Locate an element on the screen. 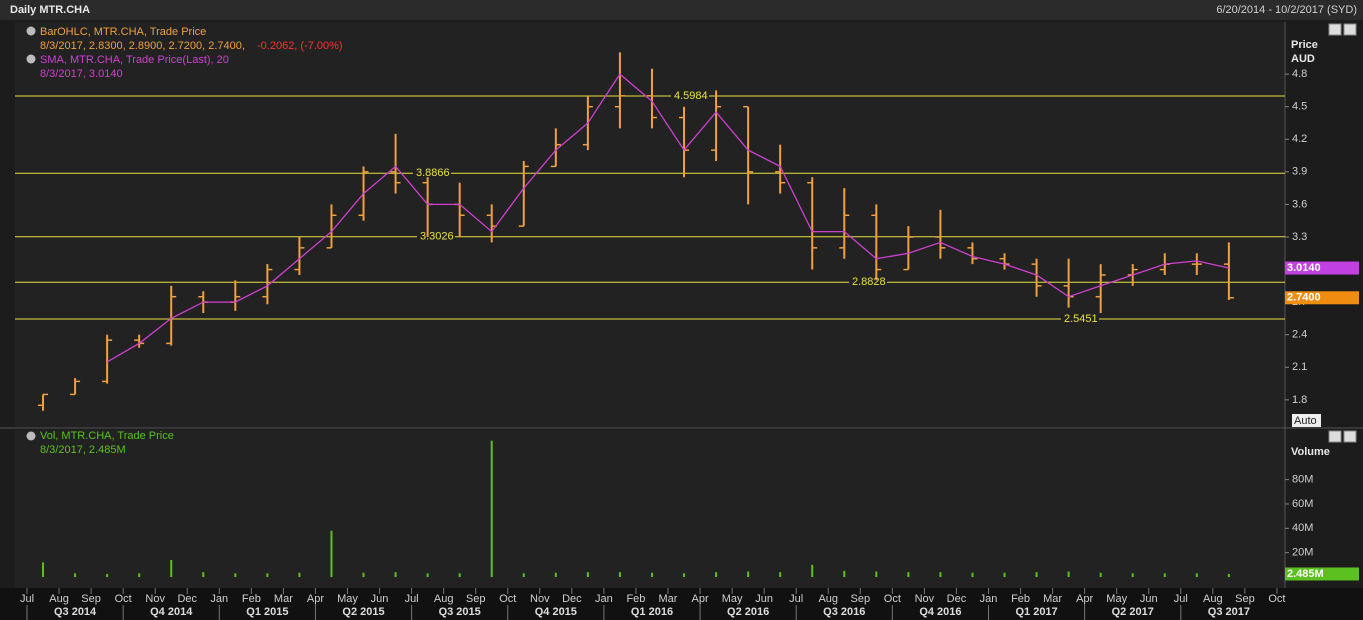 This screenshot has width=1363, height=620. last-price-label: 2.7400 is located at coordinates (1304, 298).